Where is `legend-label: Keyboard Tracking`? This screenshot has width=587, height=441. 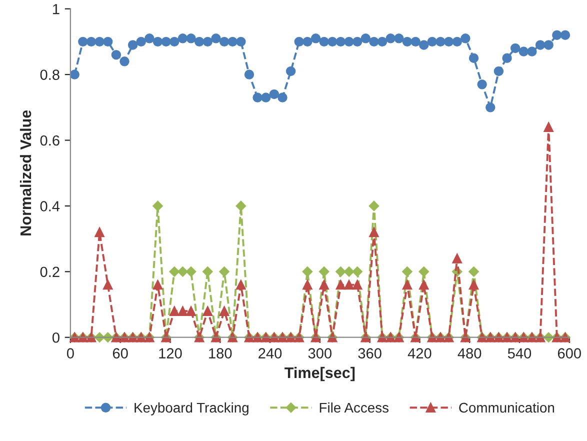
legend-label: Keyboard Tracking is located at coordinates (191, 409).